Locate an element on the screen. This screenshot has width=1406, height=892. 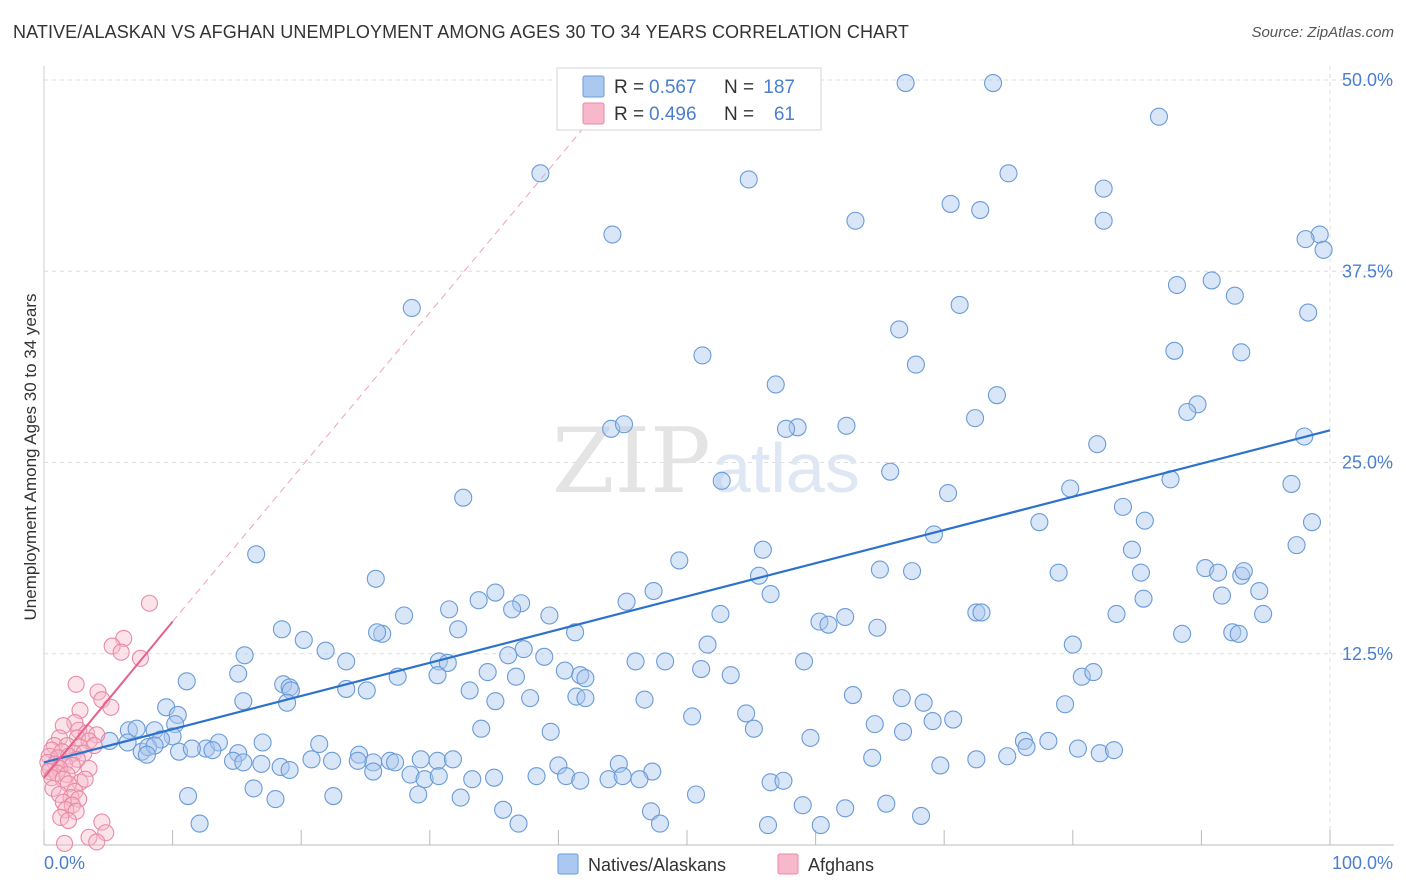
legend-n-label-afghans: N = is located at coordinates (739, 114).